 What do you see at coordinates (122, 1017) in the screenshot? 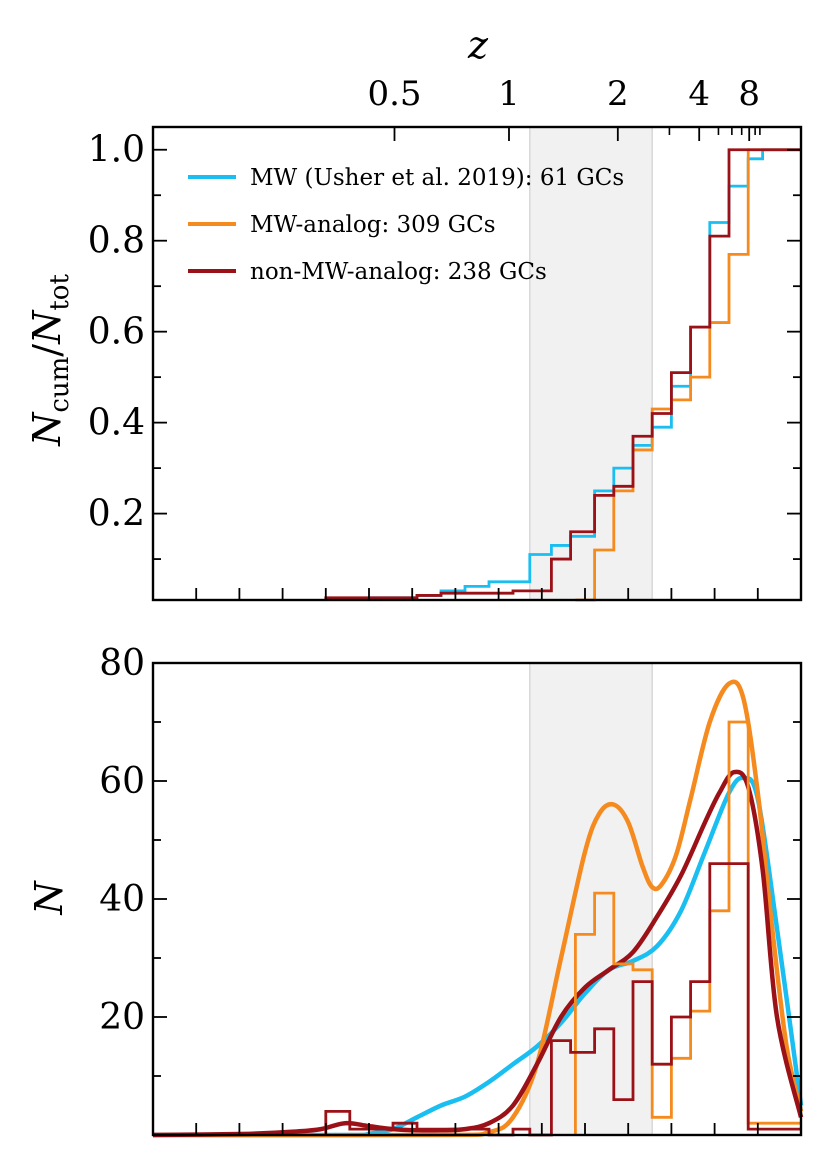
I see `histogram-y-tick-label: 20` at bounding box center [122, 1017].